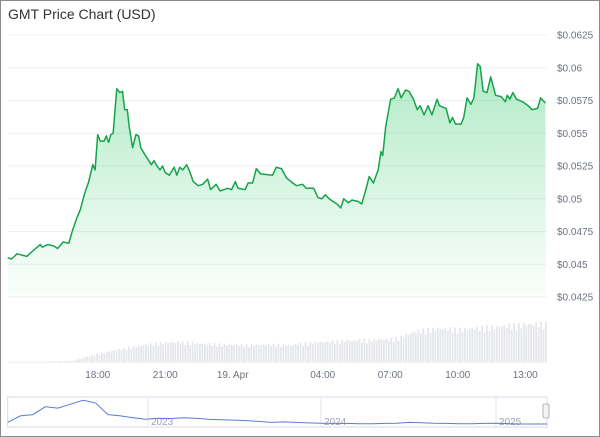 This screenshot has width=600, height=437. Describe the element at coordinates (457, 375) in the screenshot. I see `x-tick-label: 10:00` at that location.